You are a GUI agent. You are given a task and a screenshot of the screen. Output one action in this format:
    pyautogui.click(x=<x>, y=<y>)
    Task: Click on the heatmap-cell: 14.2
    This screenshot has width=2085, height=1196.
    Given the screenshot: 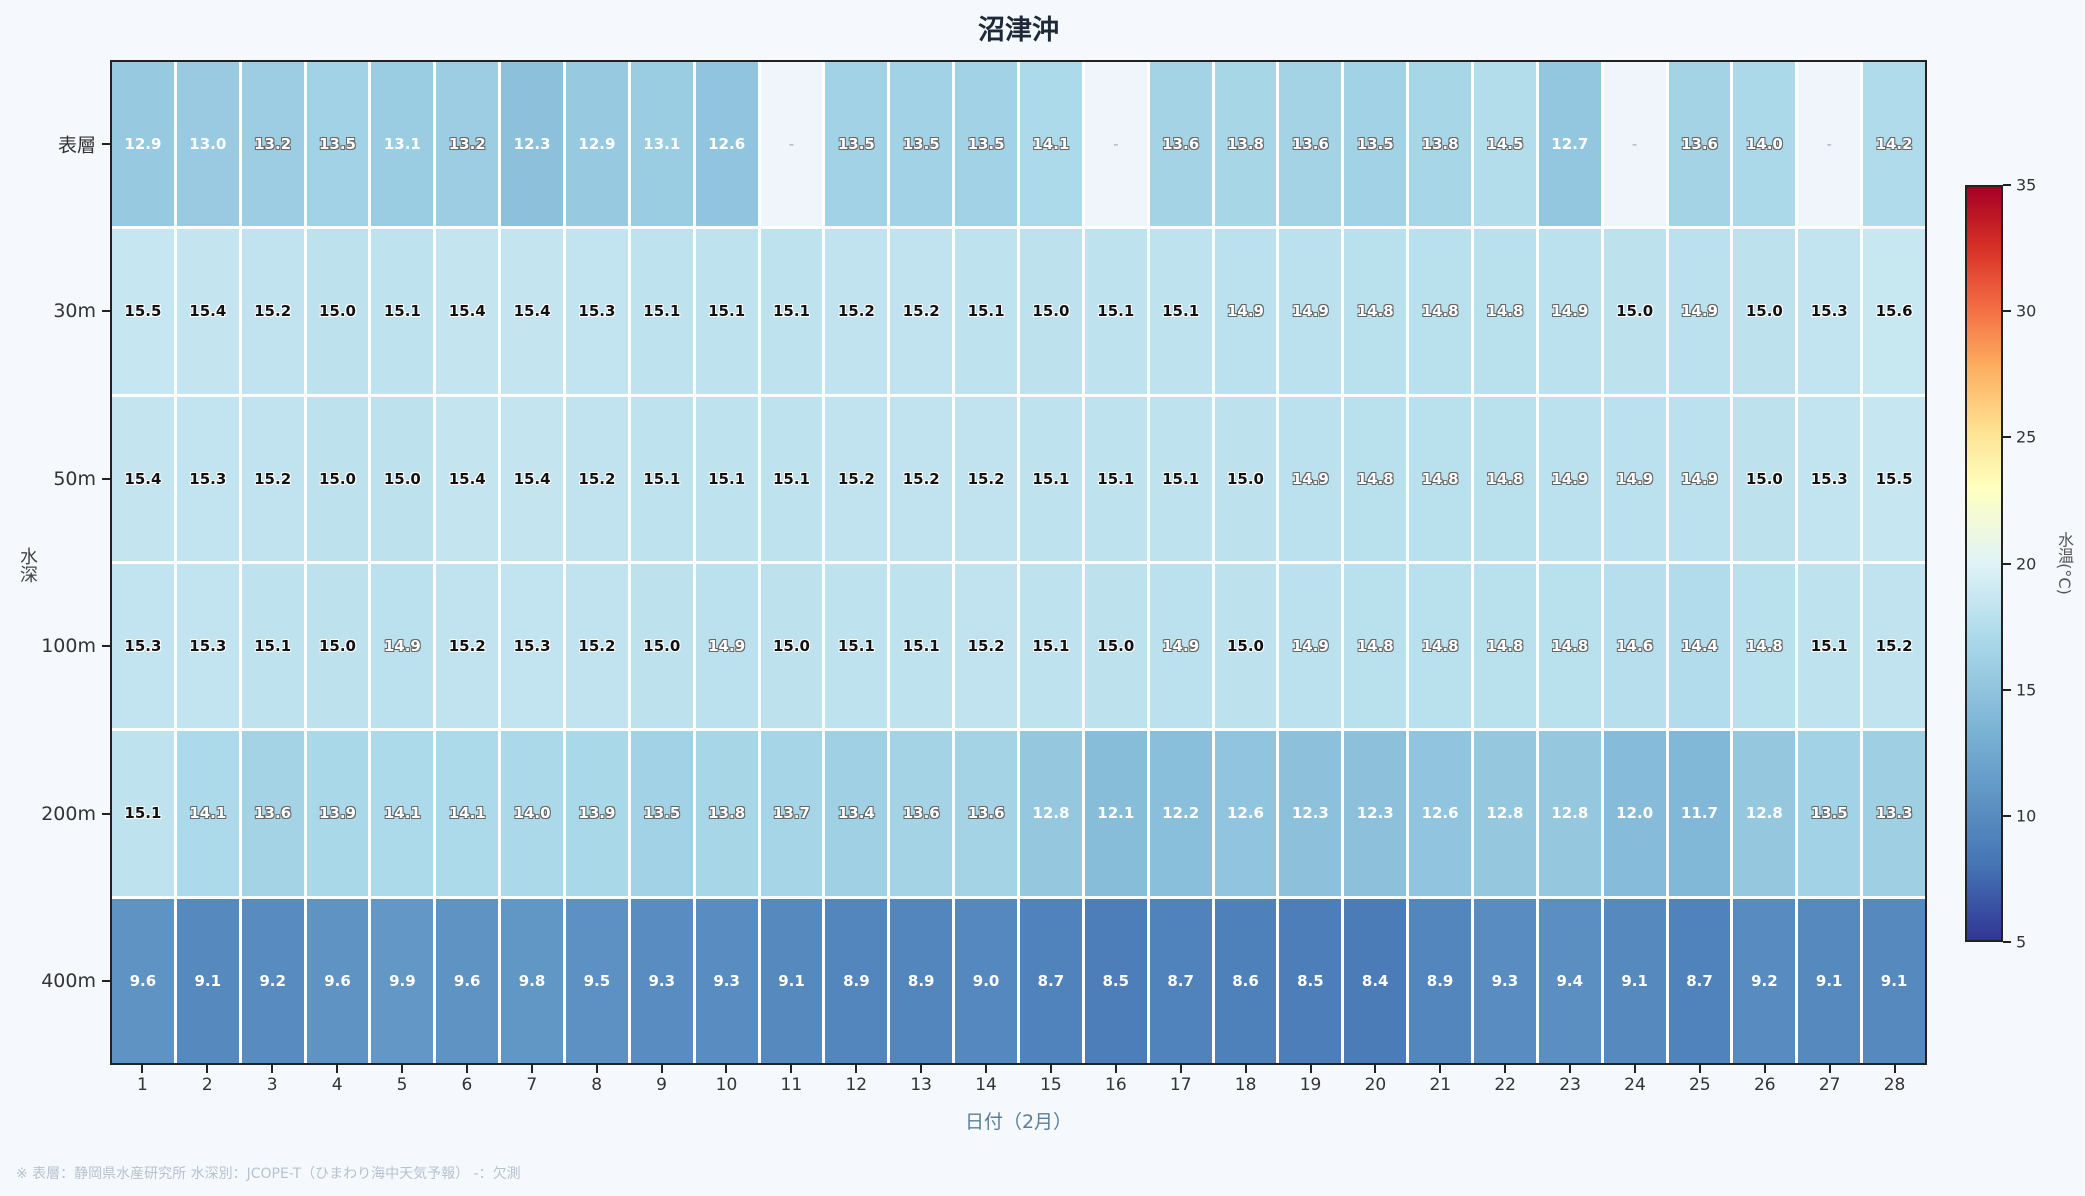 What is the action you would take?
    pyautogui.click(x=1894, y=144)
    